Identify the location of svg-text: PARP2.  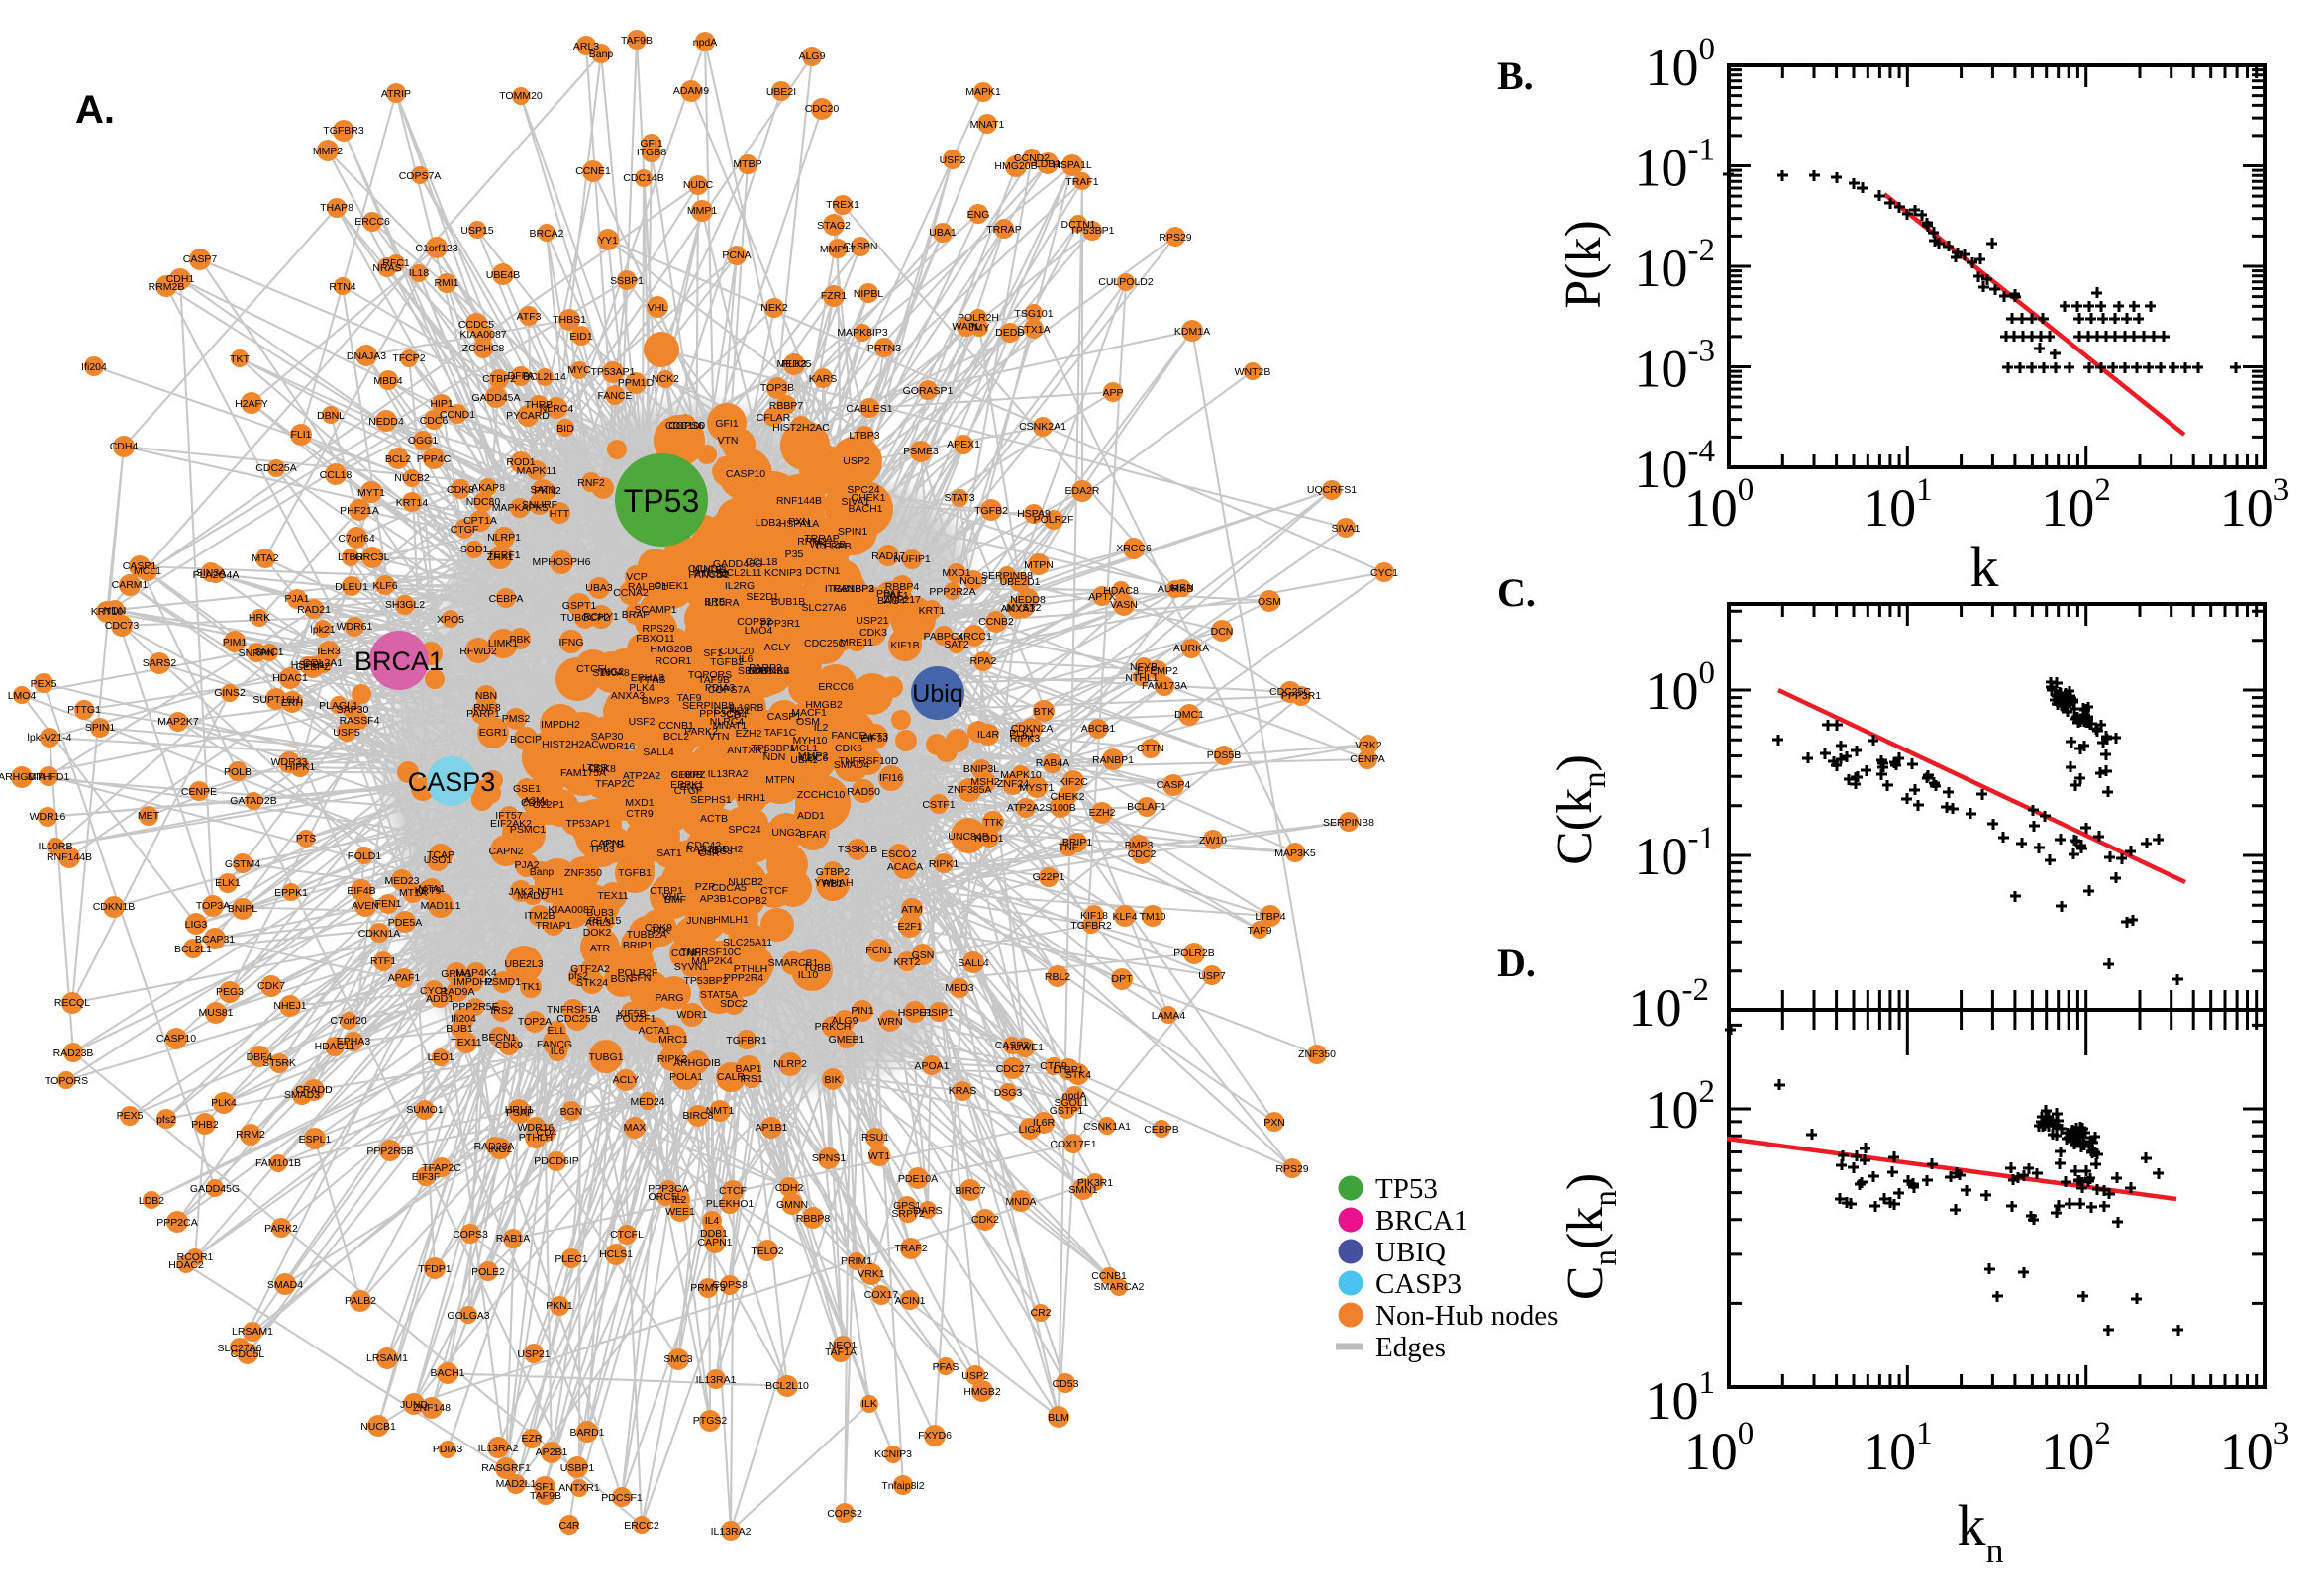
(765, 668).